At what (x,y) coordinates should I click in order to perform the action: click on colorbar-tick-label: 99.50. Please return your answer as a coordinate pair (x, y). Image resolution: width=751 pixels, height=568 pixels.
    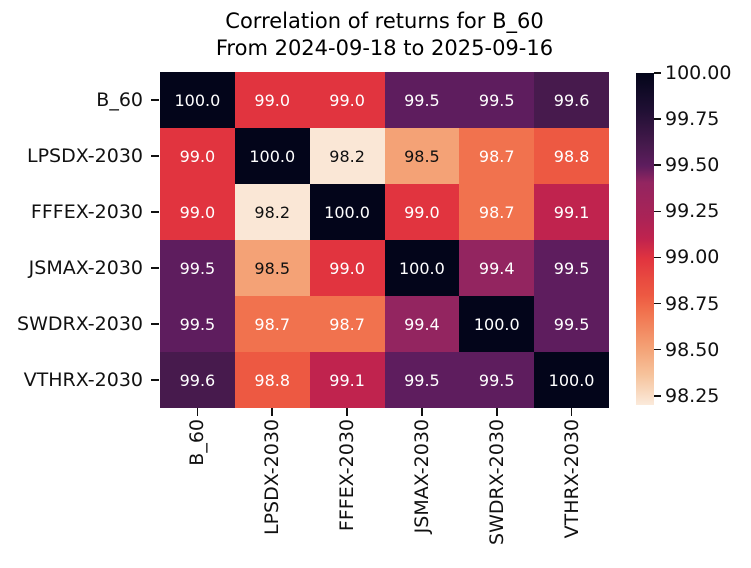
    Looking at the image, I should click on (692, 165).